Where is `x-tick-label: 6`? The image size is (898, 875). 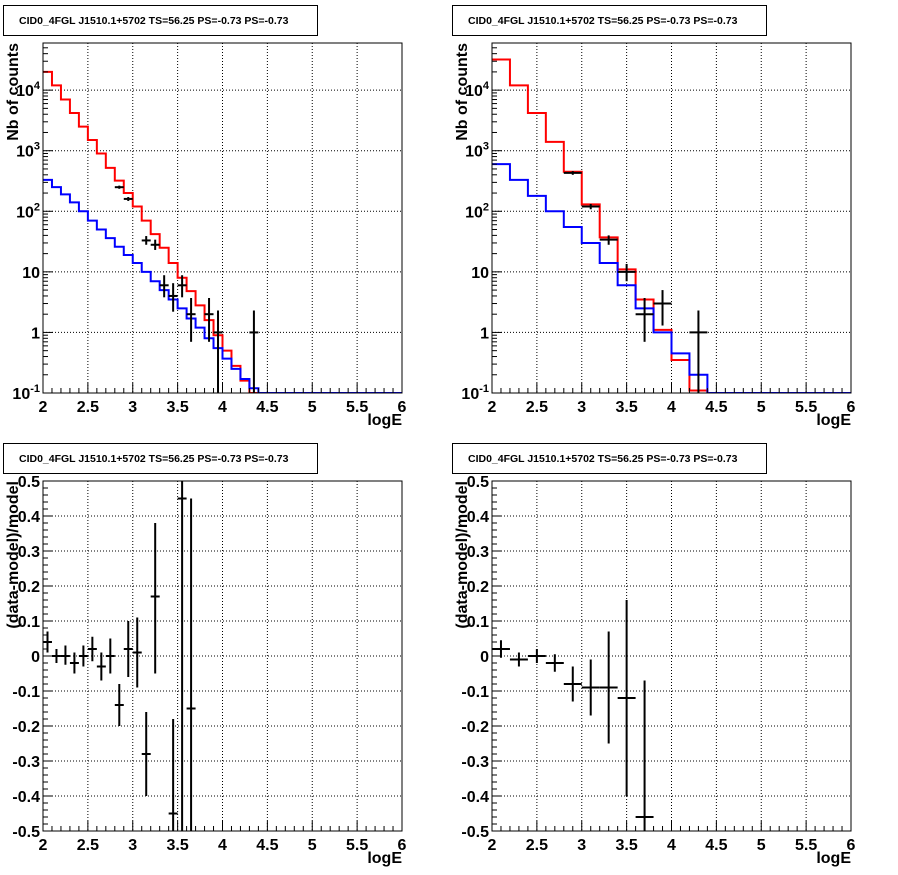 x-tick-label: 6 is located at coordinates (402, 407).